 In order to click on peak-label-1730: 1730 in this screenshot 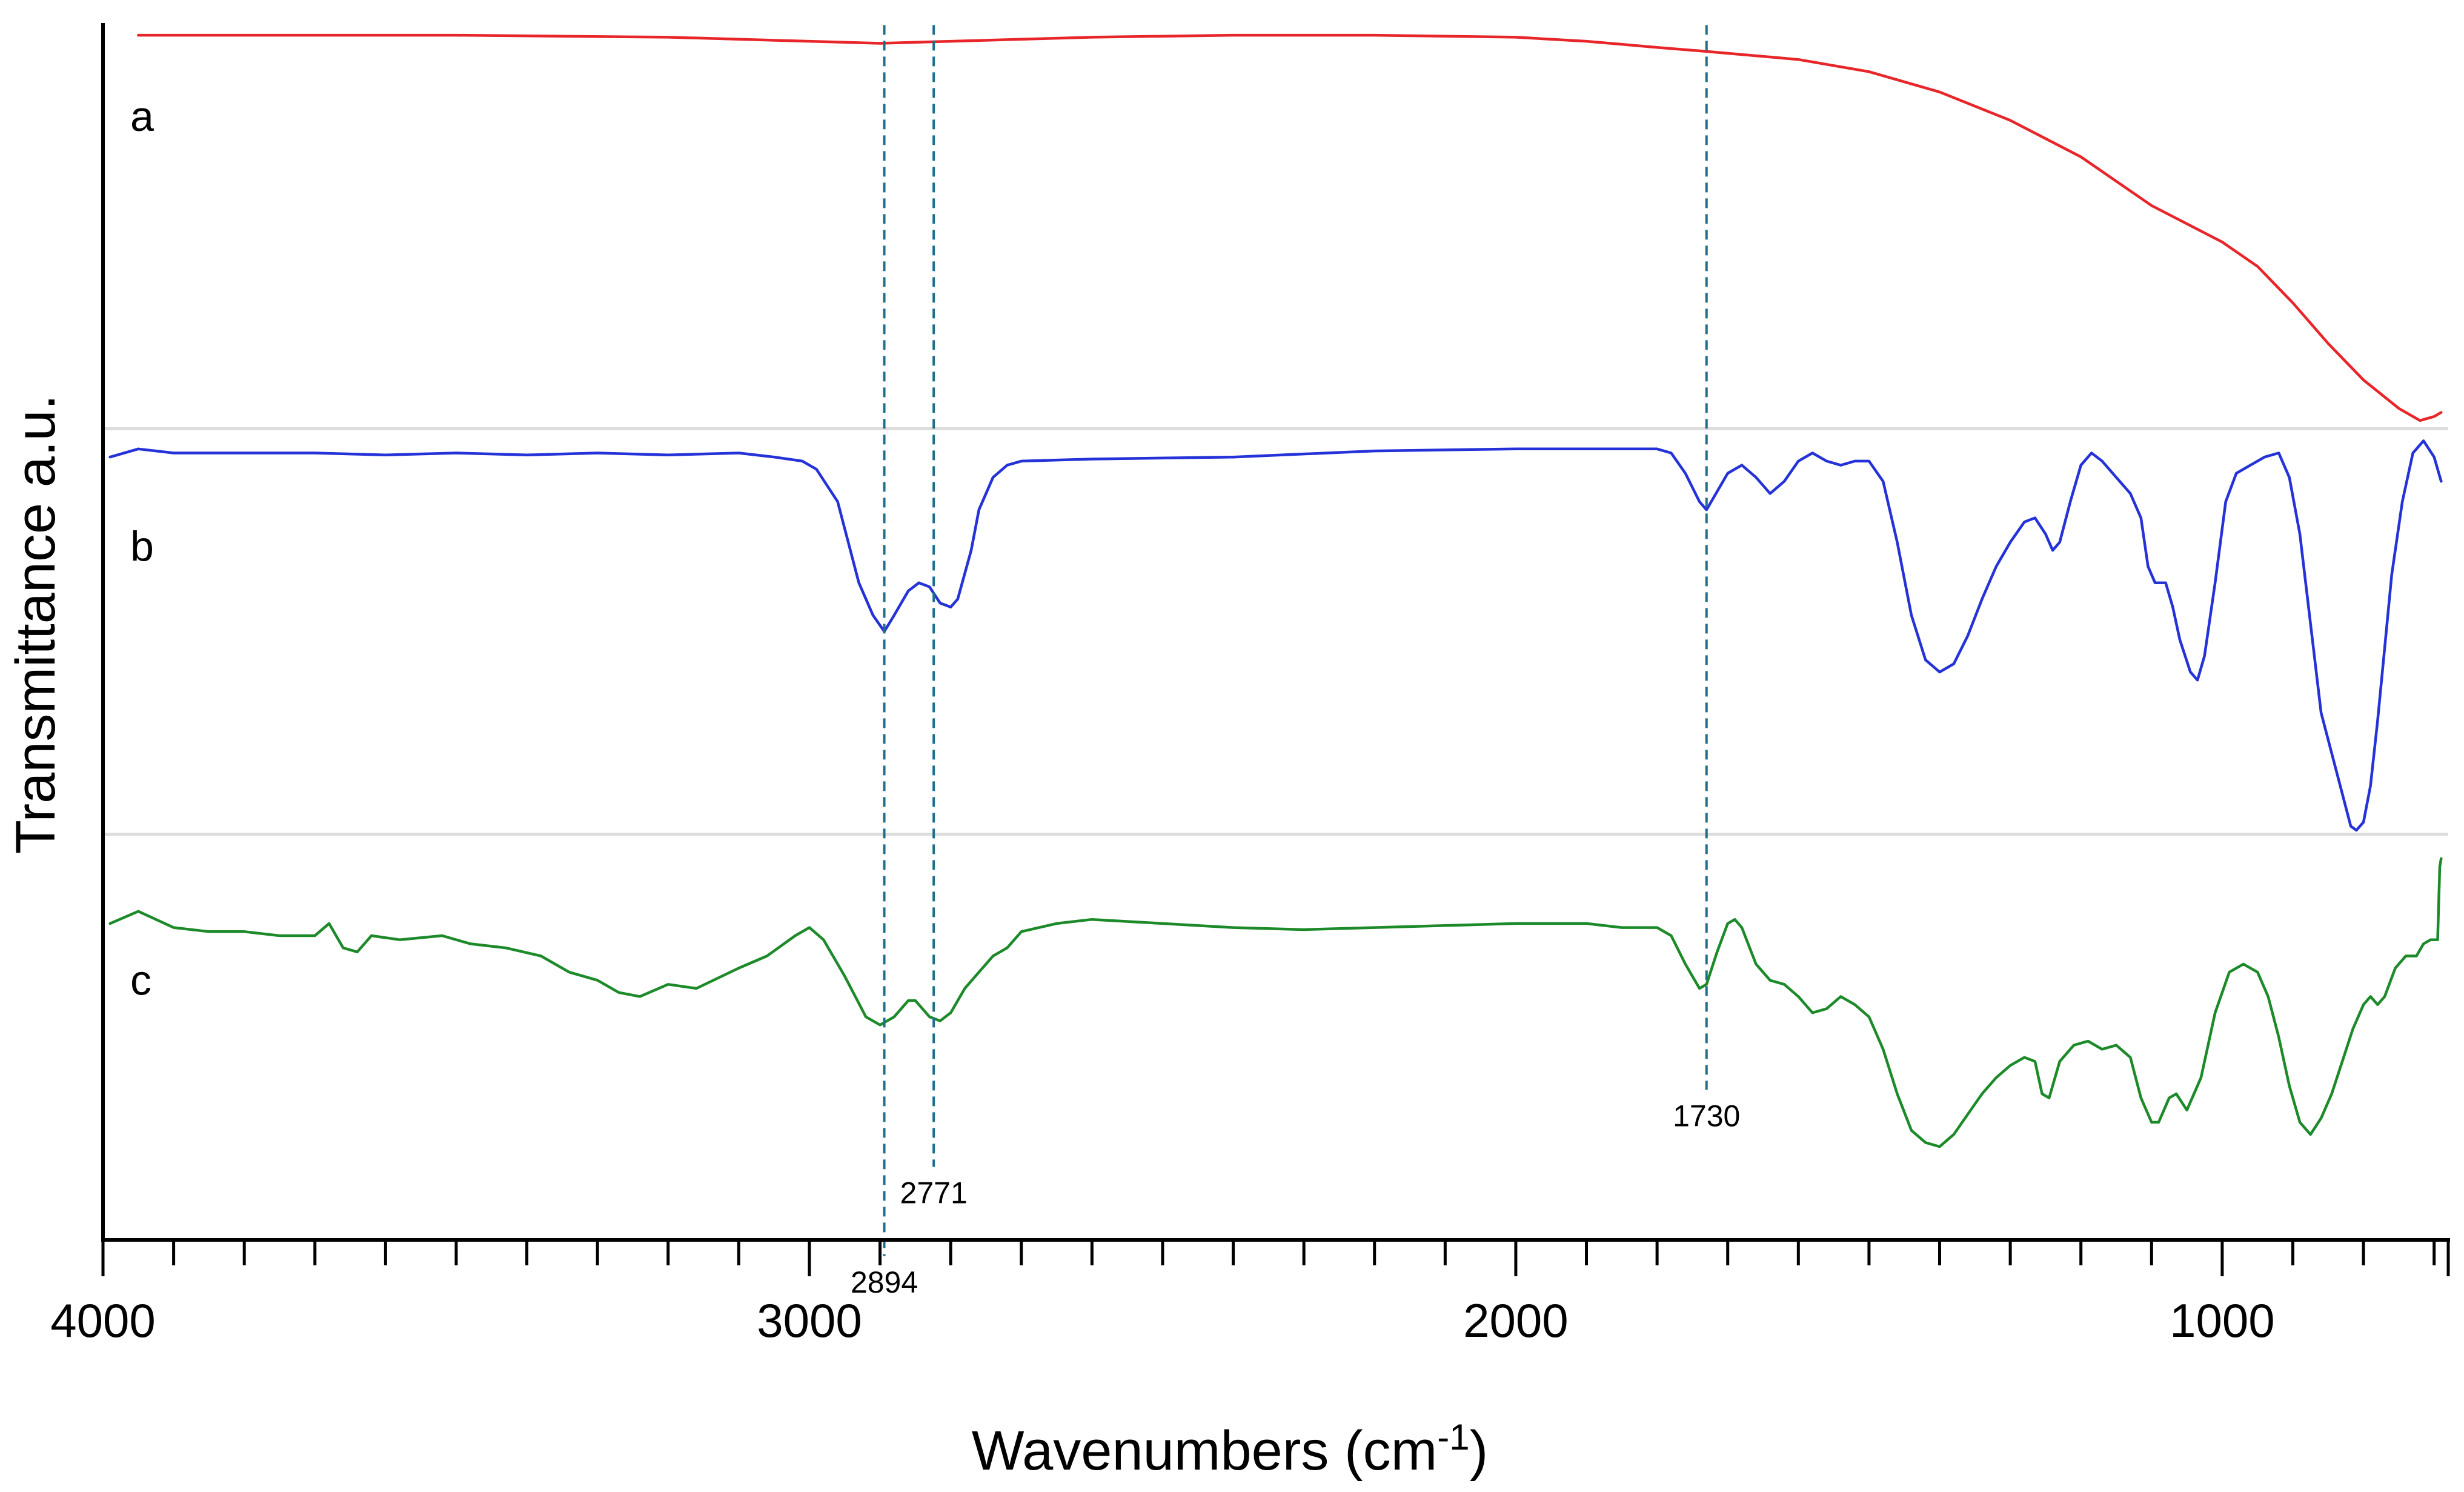, I will do `click(1707, 1116)`.